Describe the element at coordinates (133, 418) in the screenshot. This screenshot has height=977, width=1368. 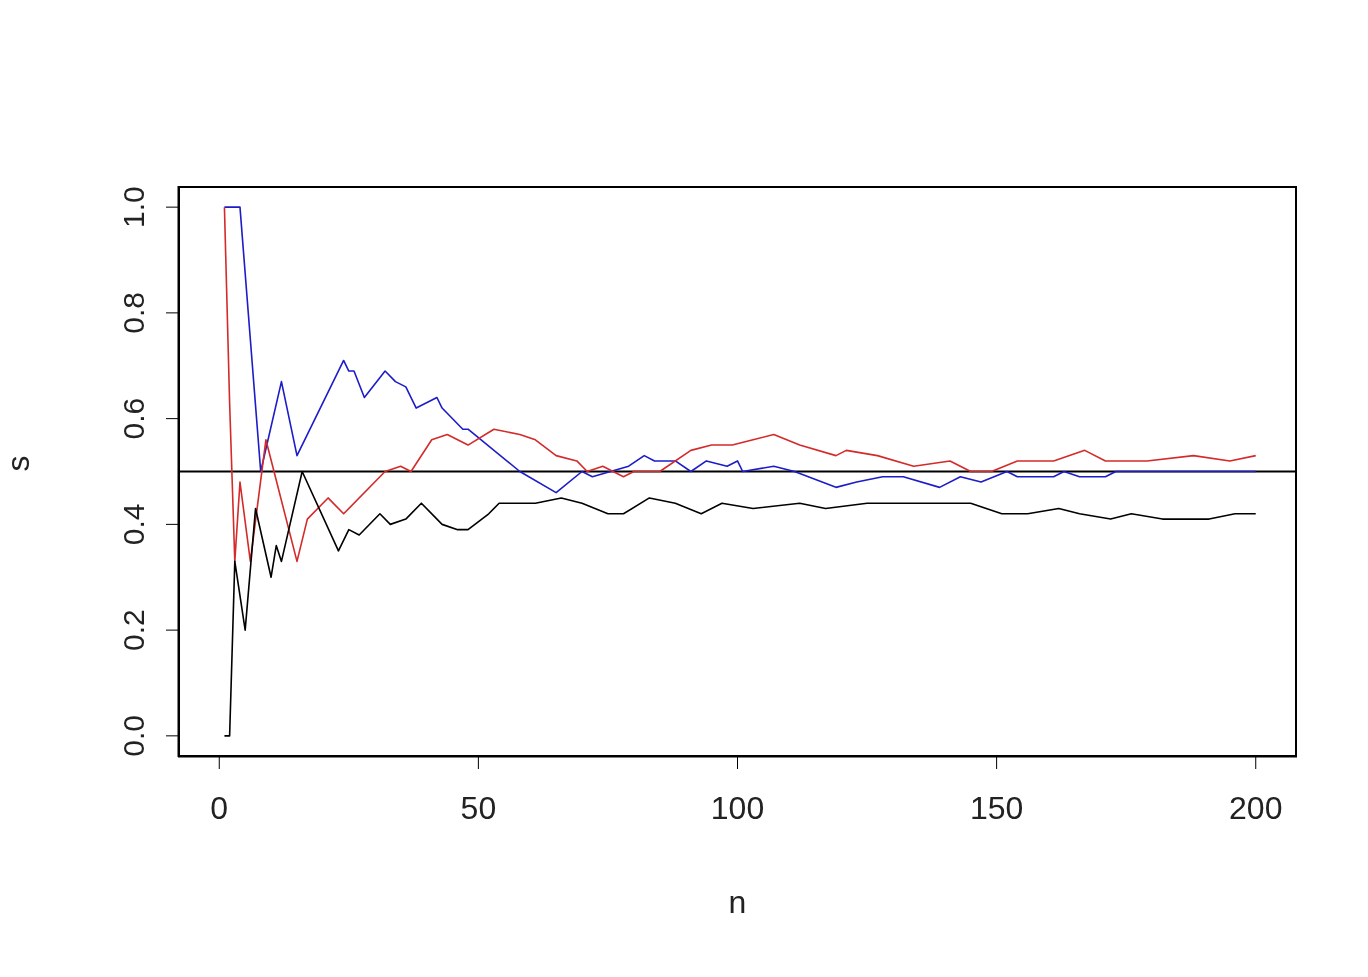
I see `y-tick-label: 0.6` at that location.